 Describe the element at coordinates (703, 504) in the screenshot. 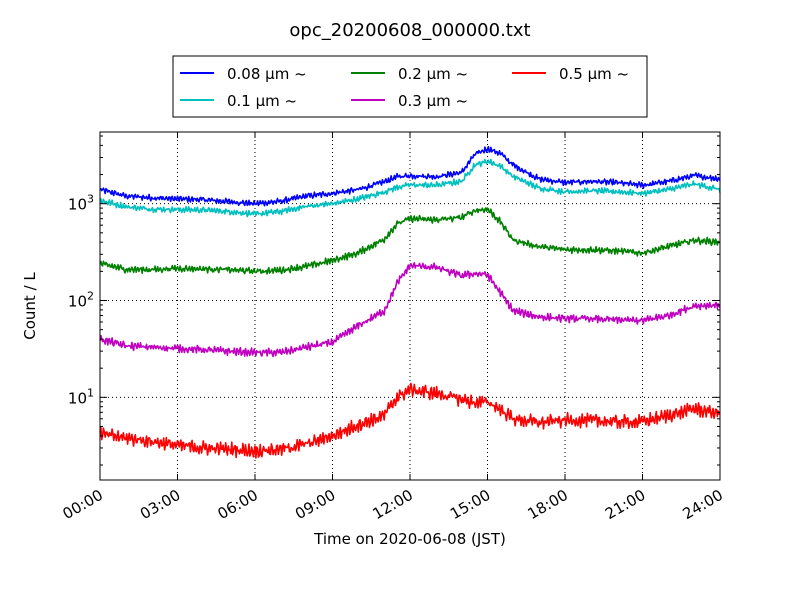

I see `x-tick-label: 24:00` at that location.